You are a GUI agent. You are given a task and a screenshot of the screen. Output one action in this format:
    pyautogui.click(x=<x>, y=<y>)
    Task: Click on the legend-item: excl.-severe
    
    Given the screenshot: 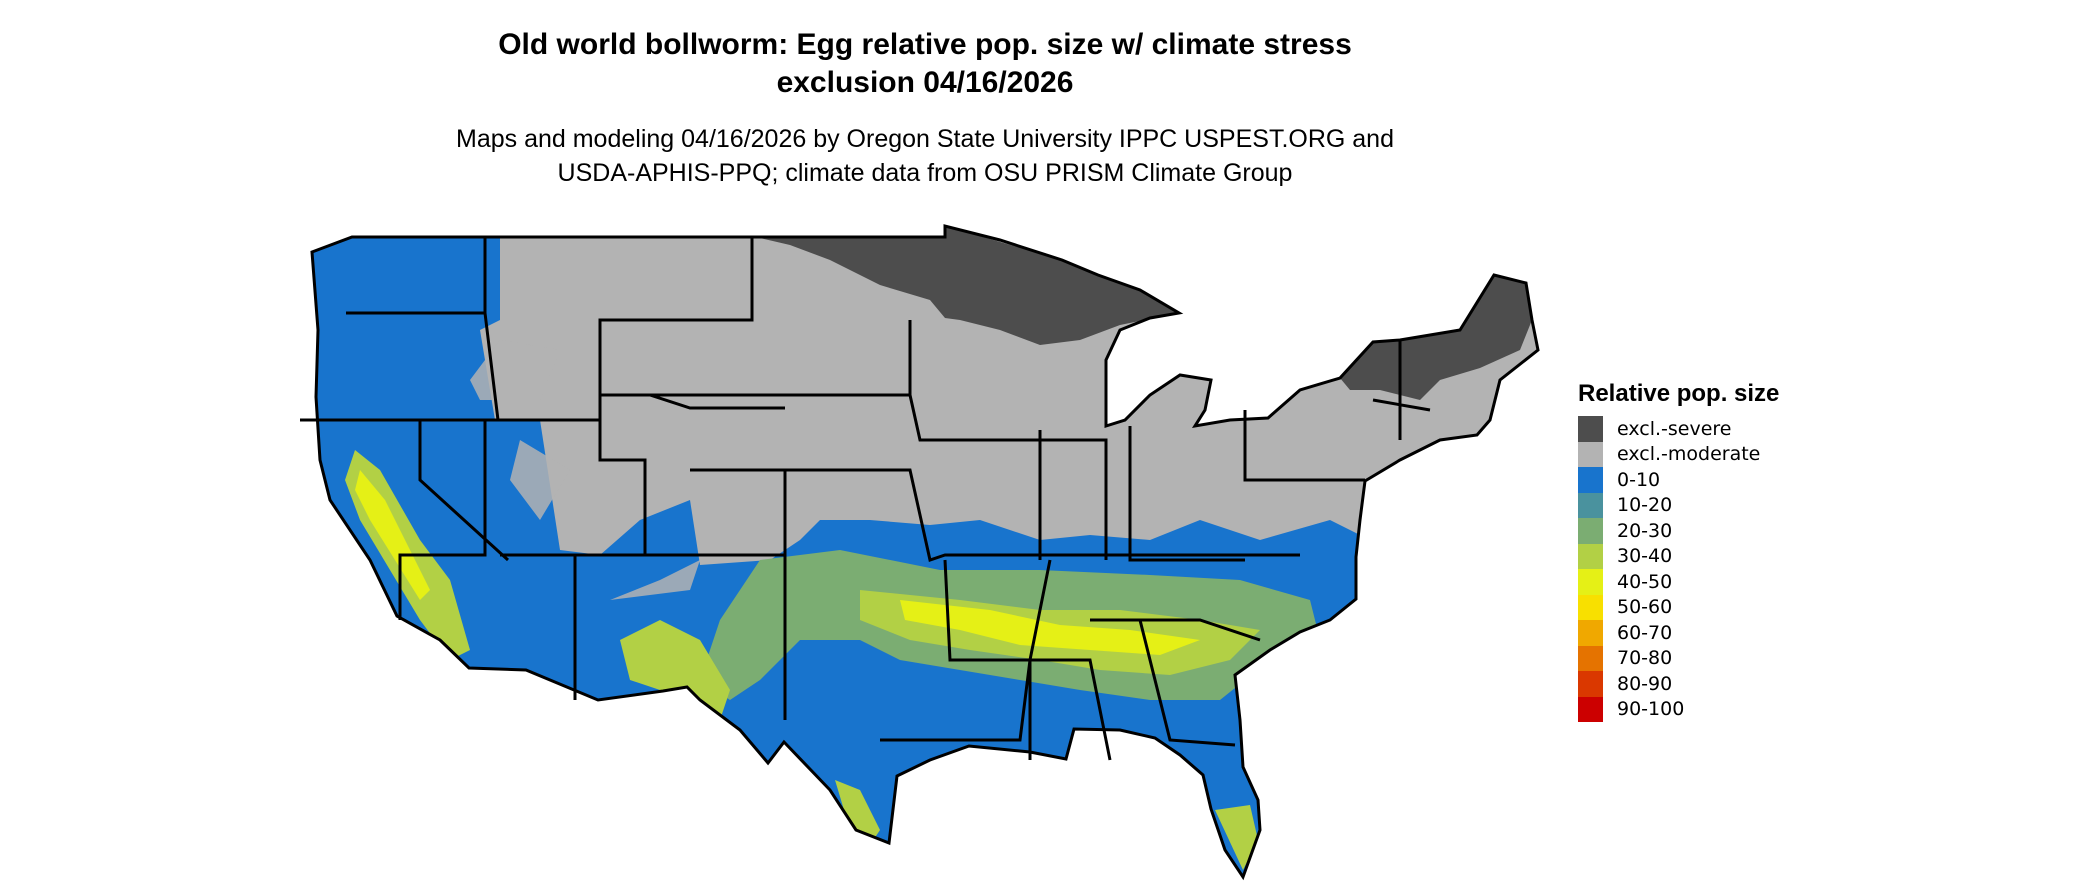 What is the action you would take?
    pyautogui.click(x=1678, y=429)
    